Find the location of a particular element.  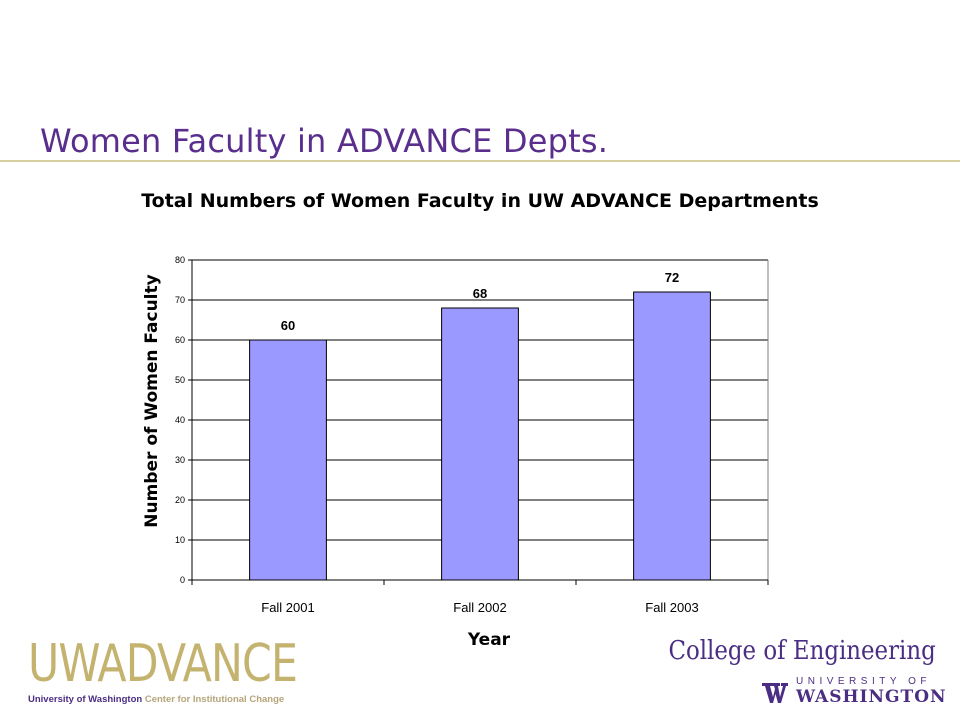

data-label: 60 is located at coordinates (288, 325).